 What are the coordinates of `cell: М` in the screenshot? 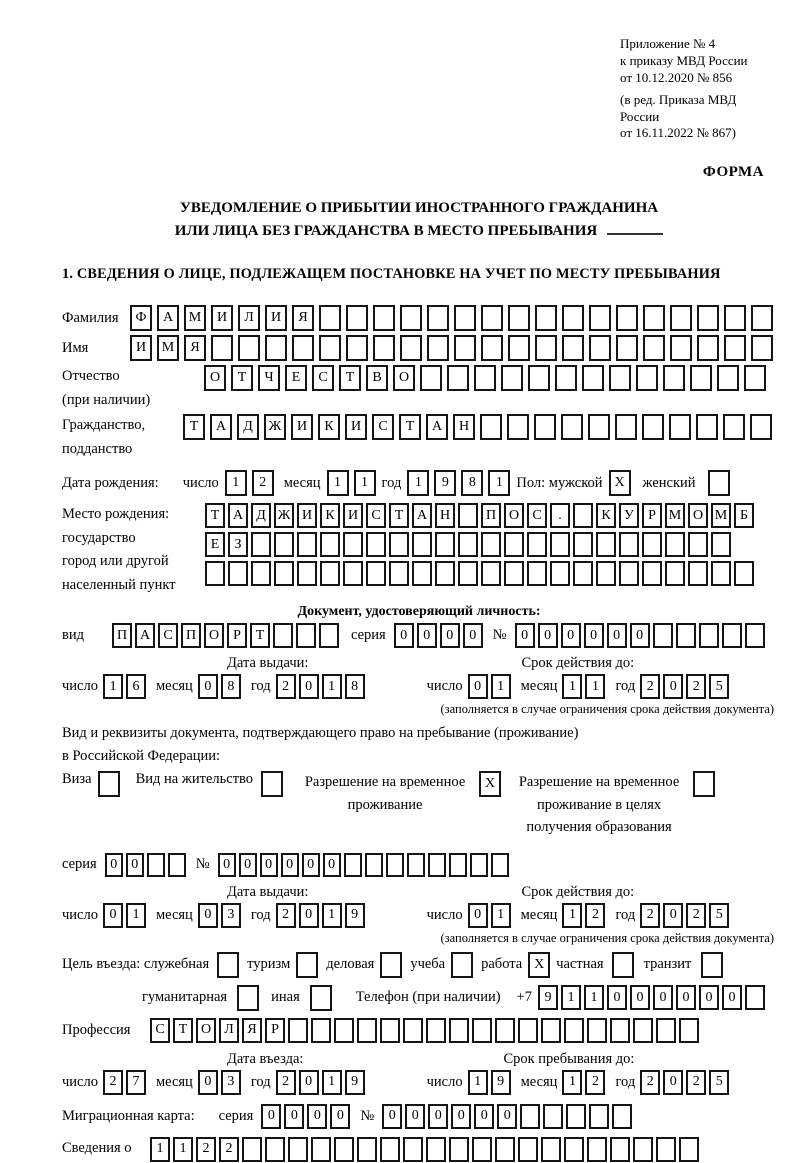 It's located at (168, 348).